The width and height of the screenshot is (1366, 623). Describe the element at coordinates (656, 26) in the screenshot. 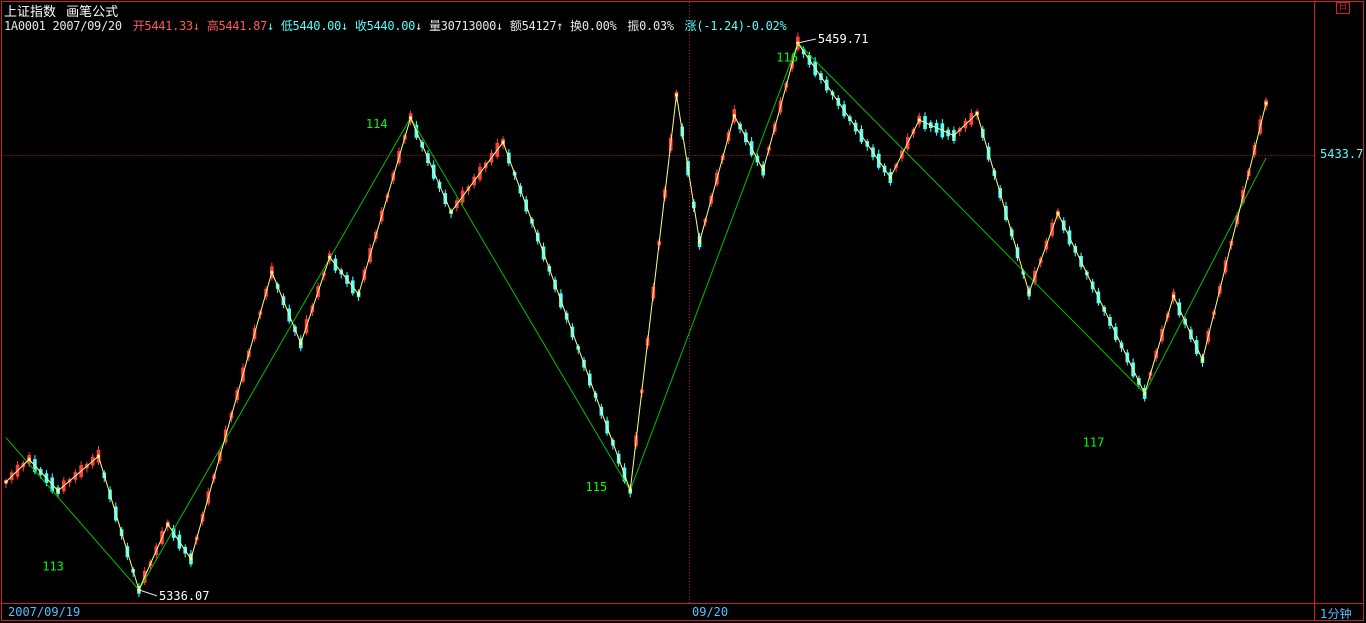

I see `amplitude-value: 0.03%` at that location.